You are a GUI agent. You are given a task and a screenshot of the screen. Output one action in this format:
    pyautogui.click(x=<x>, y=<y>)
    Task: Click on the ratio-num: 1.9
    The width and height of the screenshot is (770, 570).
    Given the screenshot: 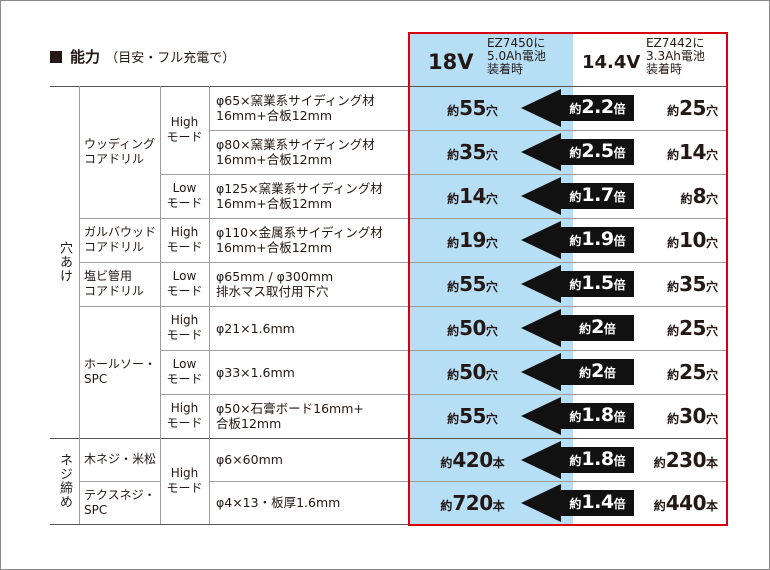 What is the action you would take?
    pyautogui.click(x=597, y=239)
    